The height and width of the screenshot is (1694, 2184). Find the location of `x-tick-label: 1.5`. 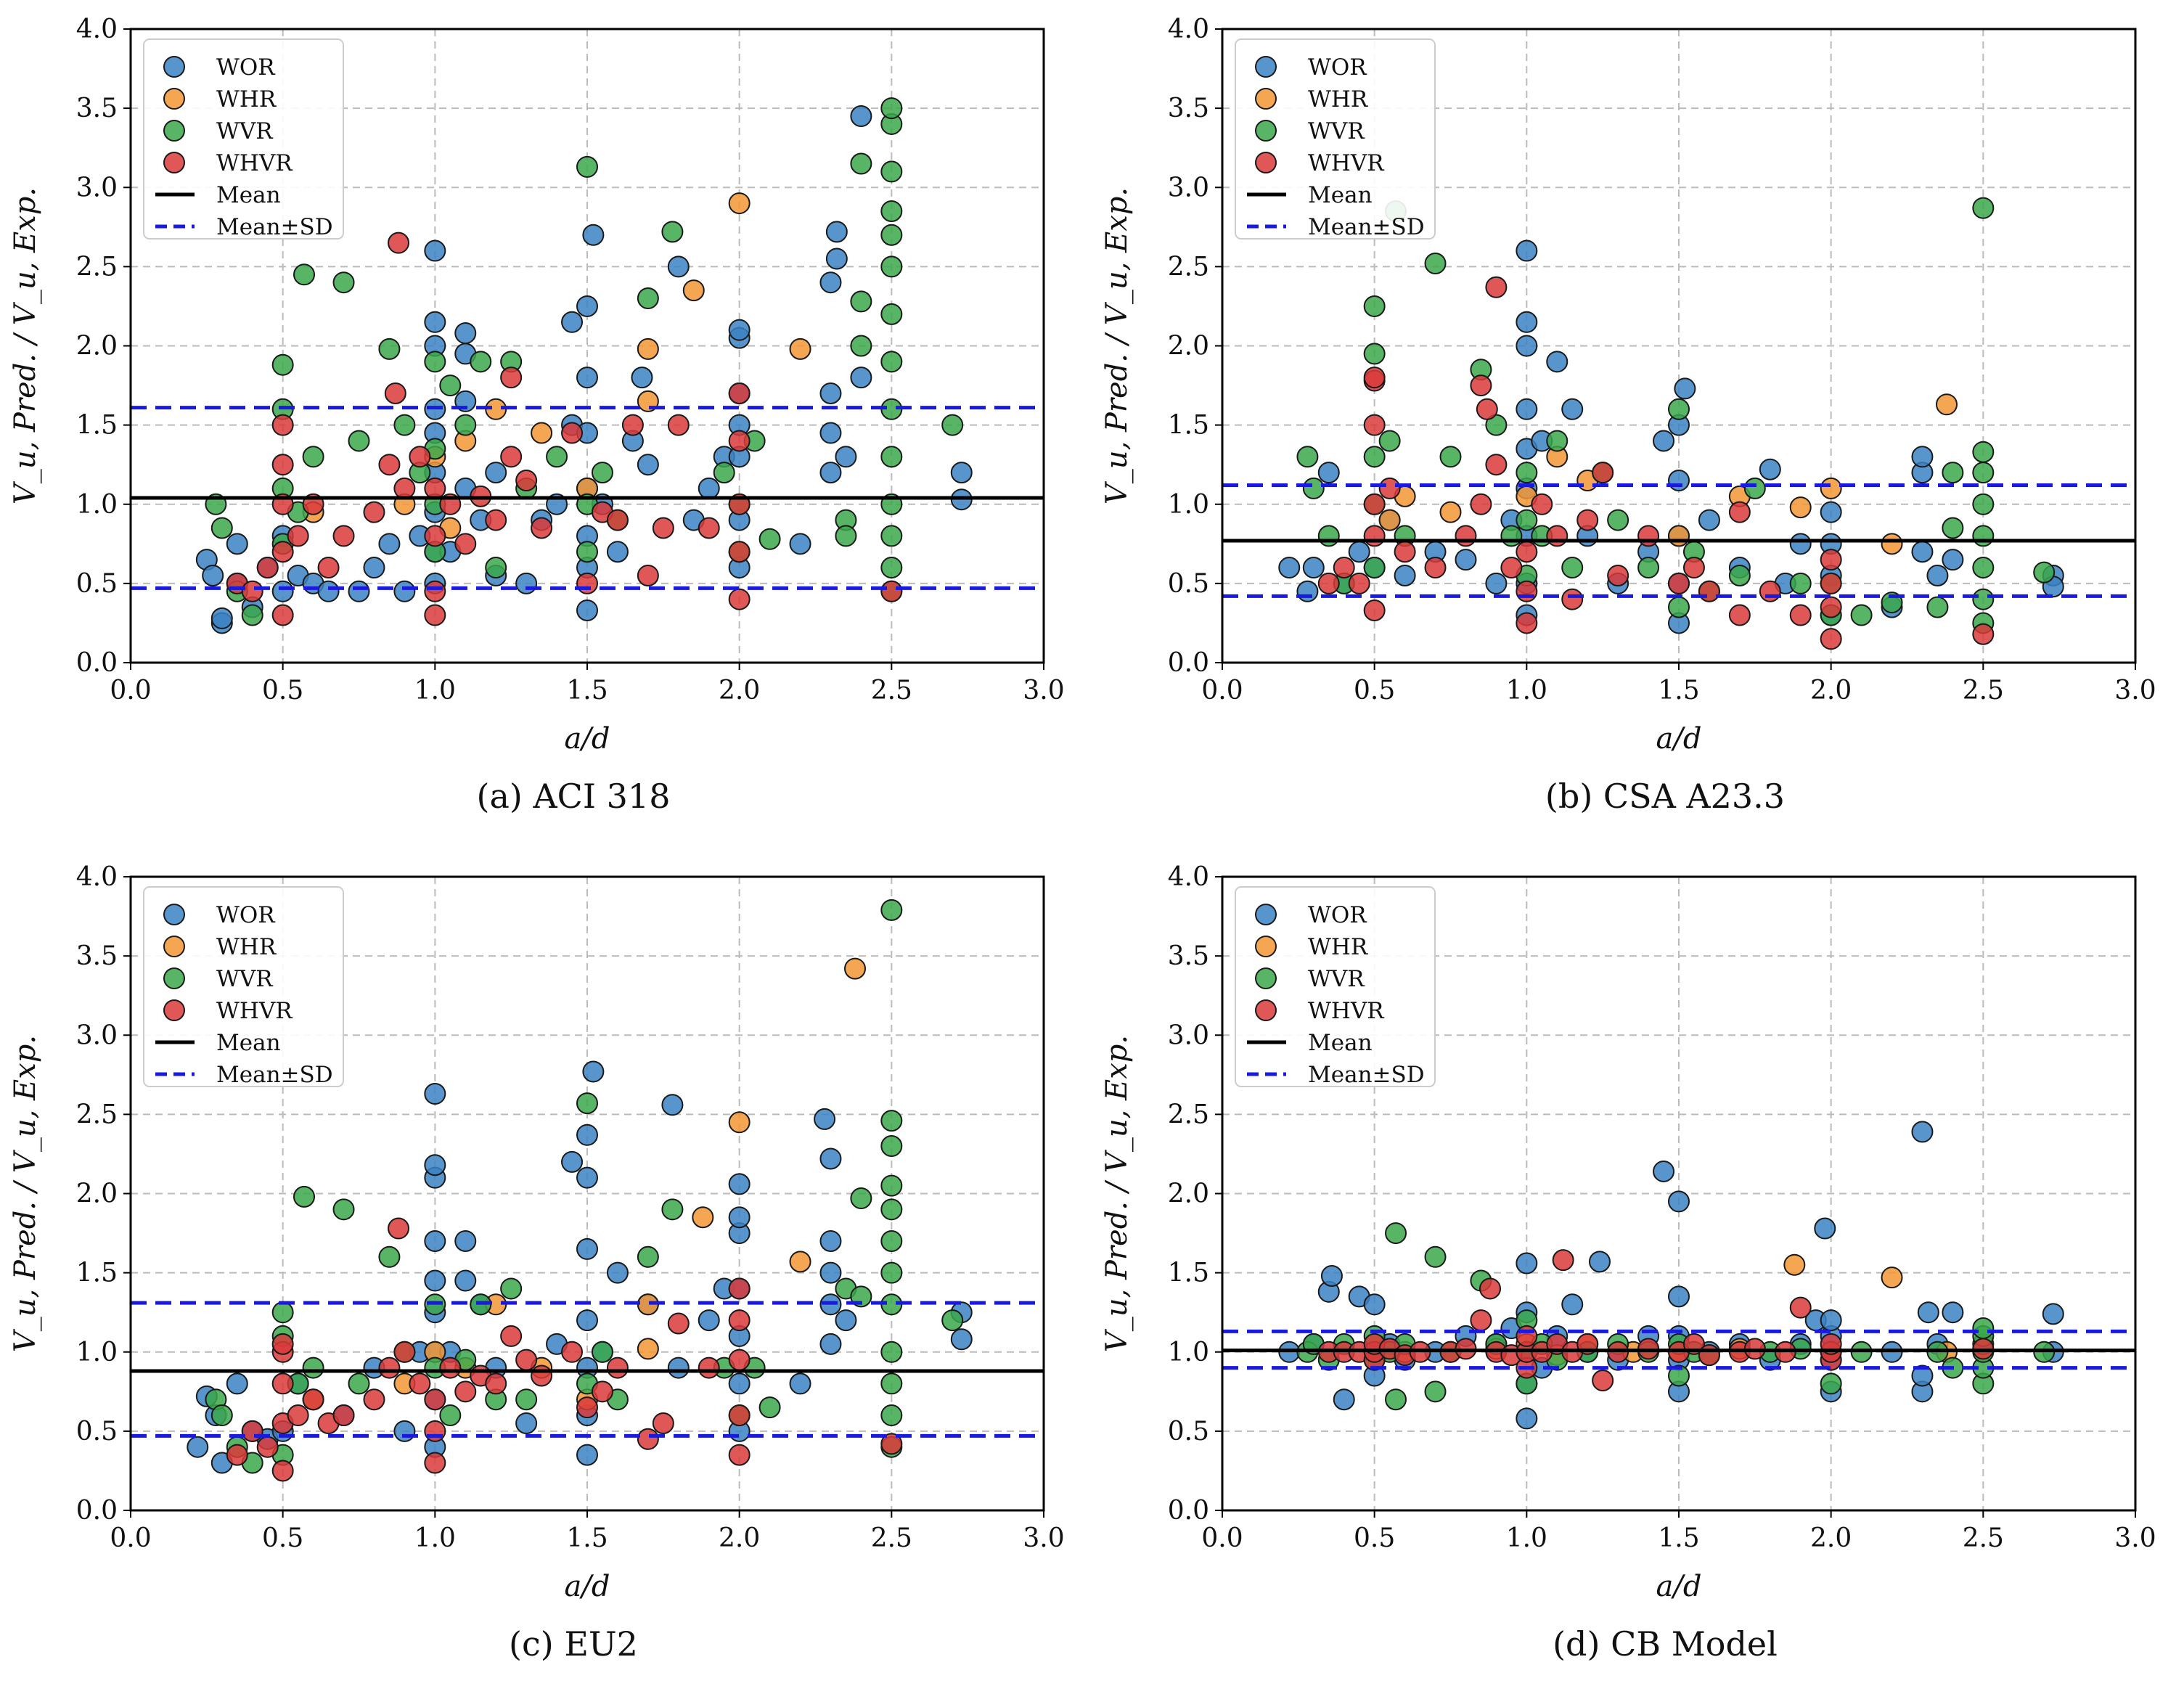

x-tick-label: 1.5 is located at coordinates (1678, 1538).